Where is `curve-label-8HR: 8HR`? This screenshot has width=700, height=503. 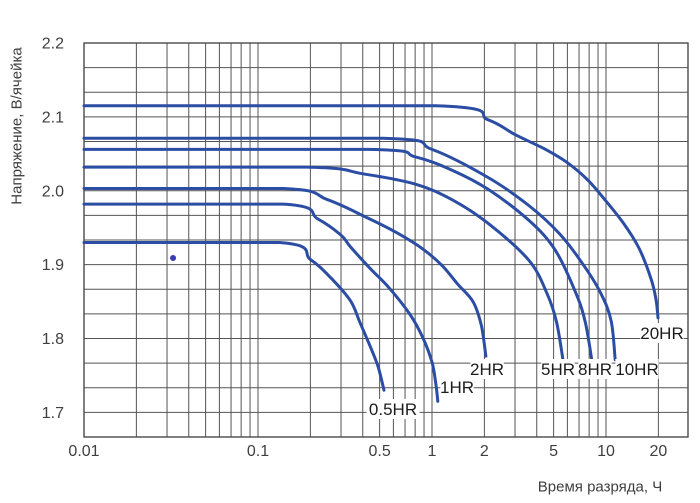
curve-label-8HR: 8HR is located at coordinates (595, 369).